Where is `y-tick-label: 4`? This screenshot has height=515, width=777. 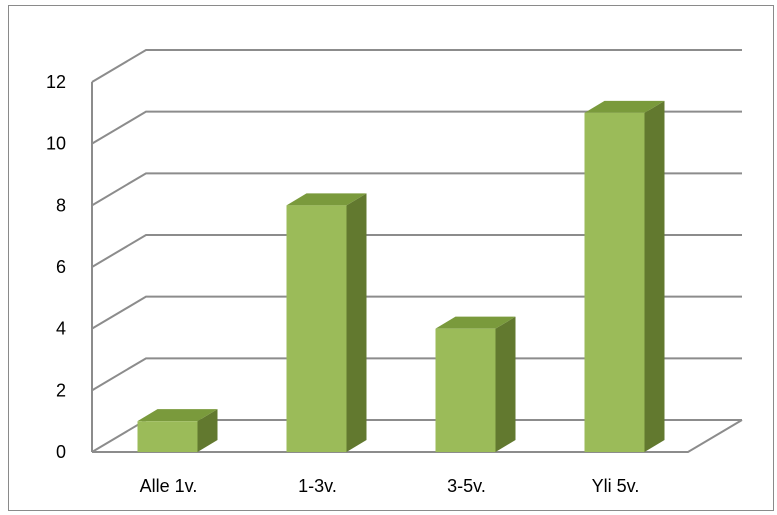 y-tick-label: 4 is located at coordinates (61, 329).